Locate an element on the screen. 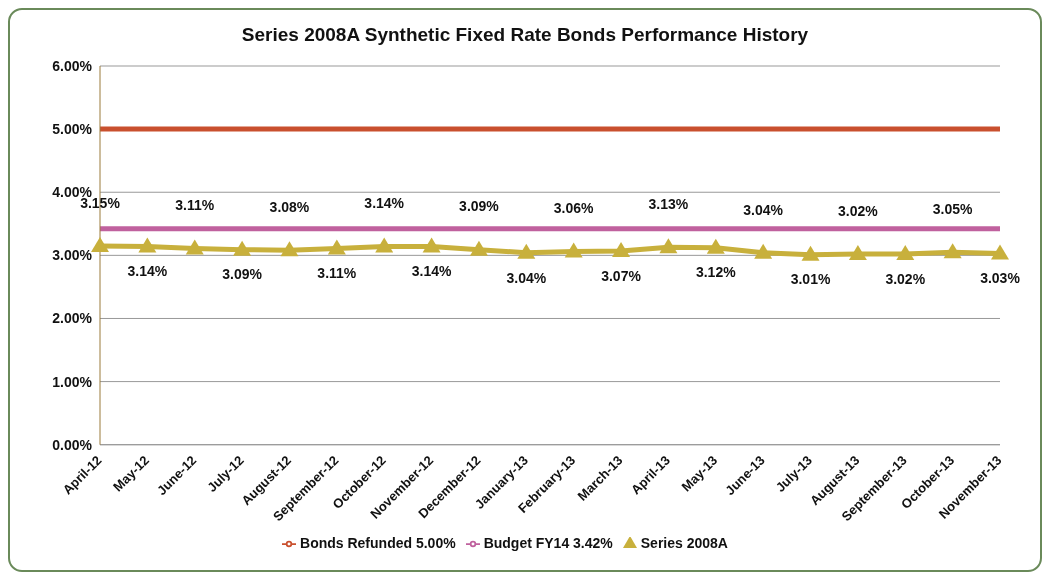 The height and width of the screenshot is (578, 1050). legend-label: Series 2008A is located at coordinates (684, 542).